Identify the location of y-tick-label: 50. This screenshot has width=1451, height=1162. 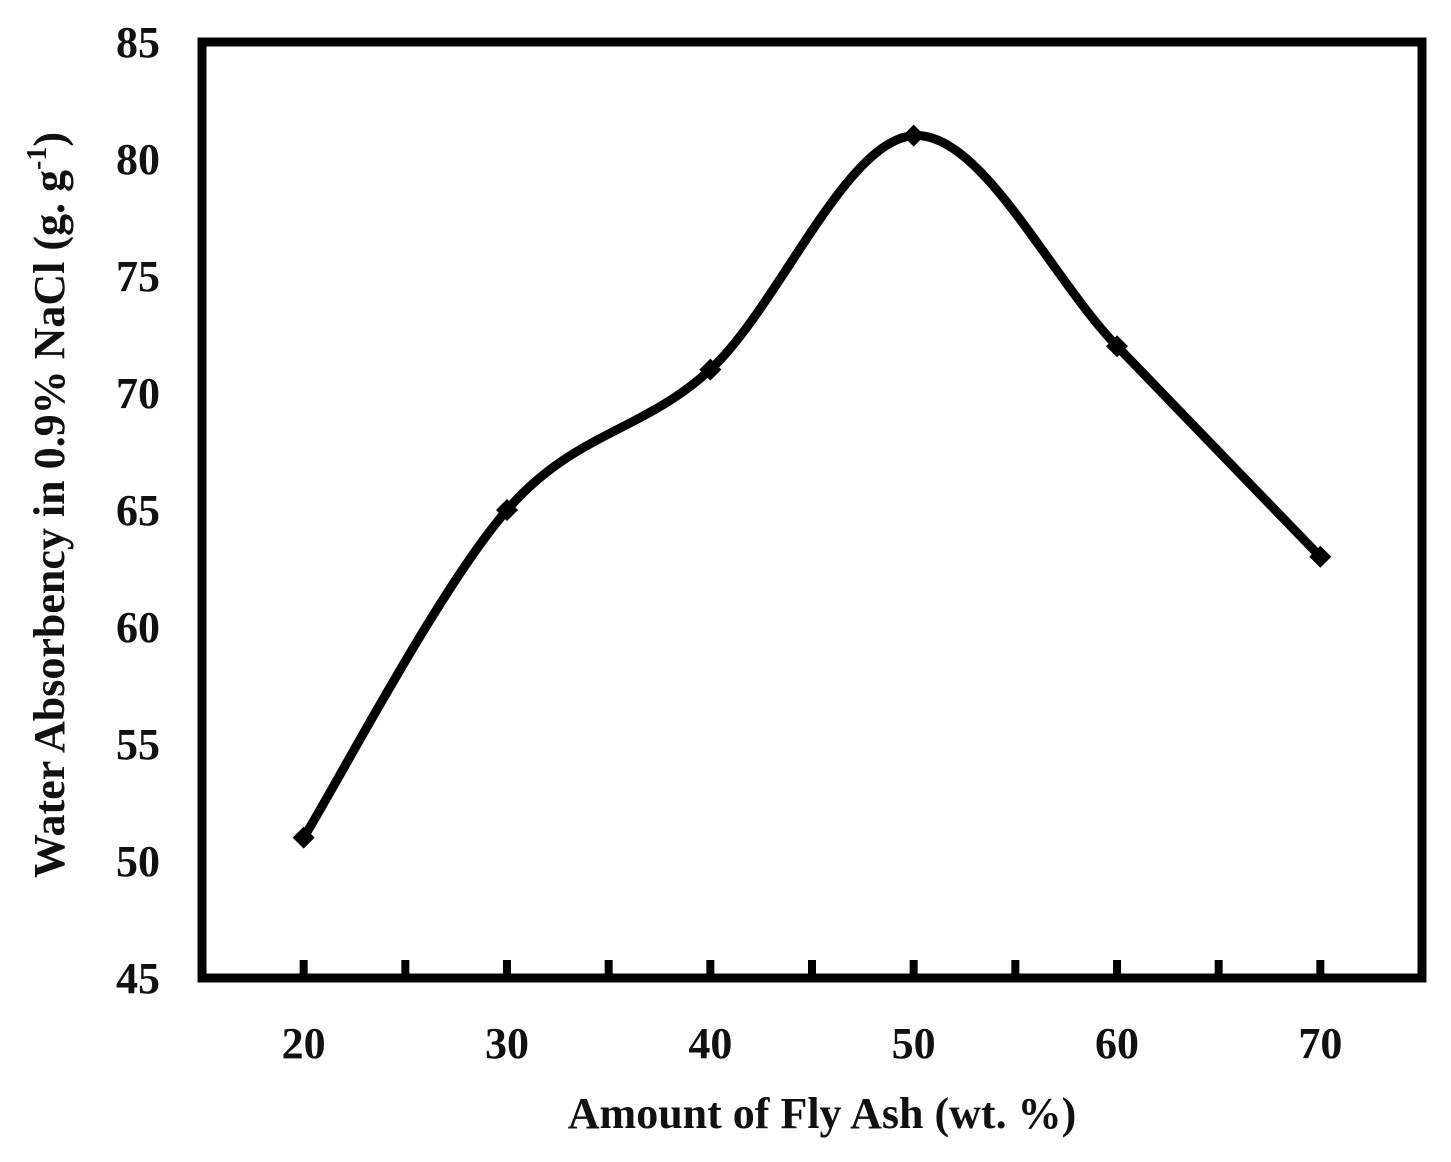
(138, 861).